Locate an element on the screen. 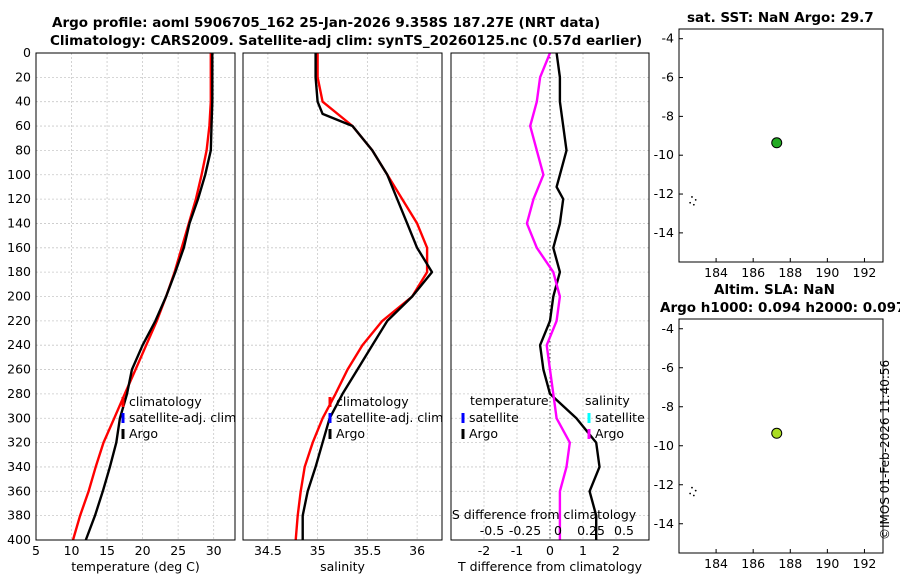 The image size is (900, 580). map-panel-1-frame is located at coordinates (781, 436).